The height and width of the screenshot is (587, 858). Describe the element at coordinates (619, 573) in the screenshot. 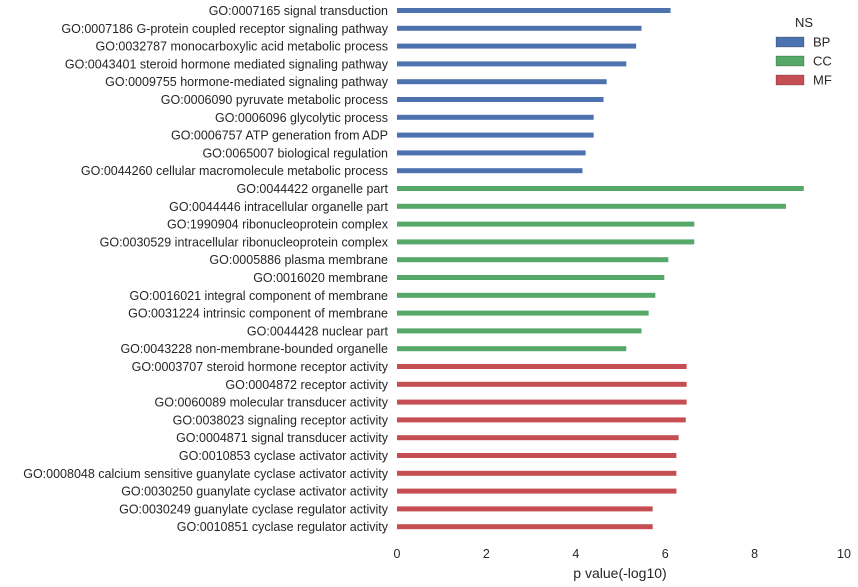

I see `x-axis-label: p value(-log10)` at that location.